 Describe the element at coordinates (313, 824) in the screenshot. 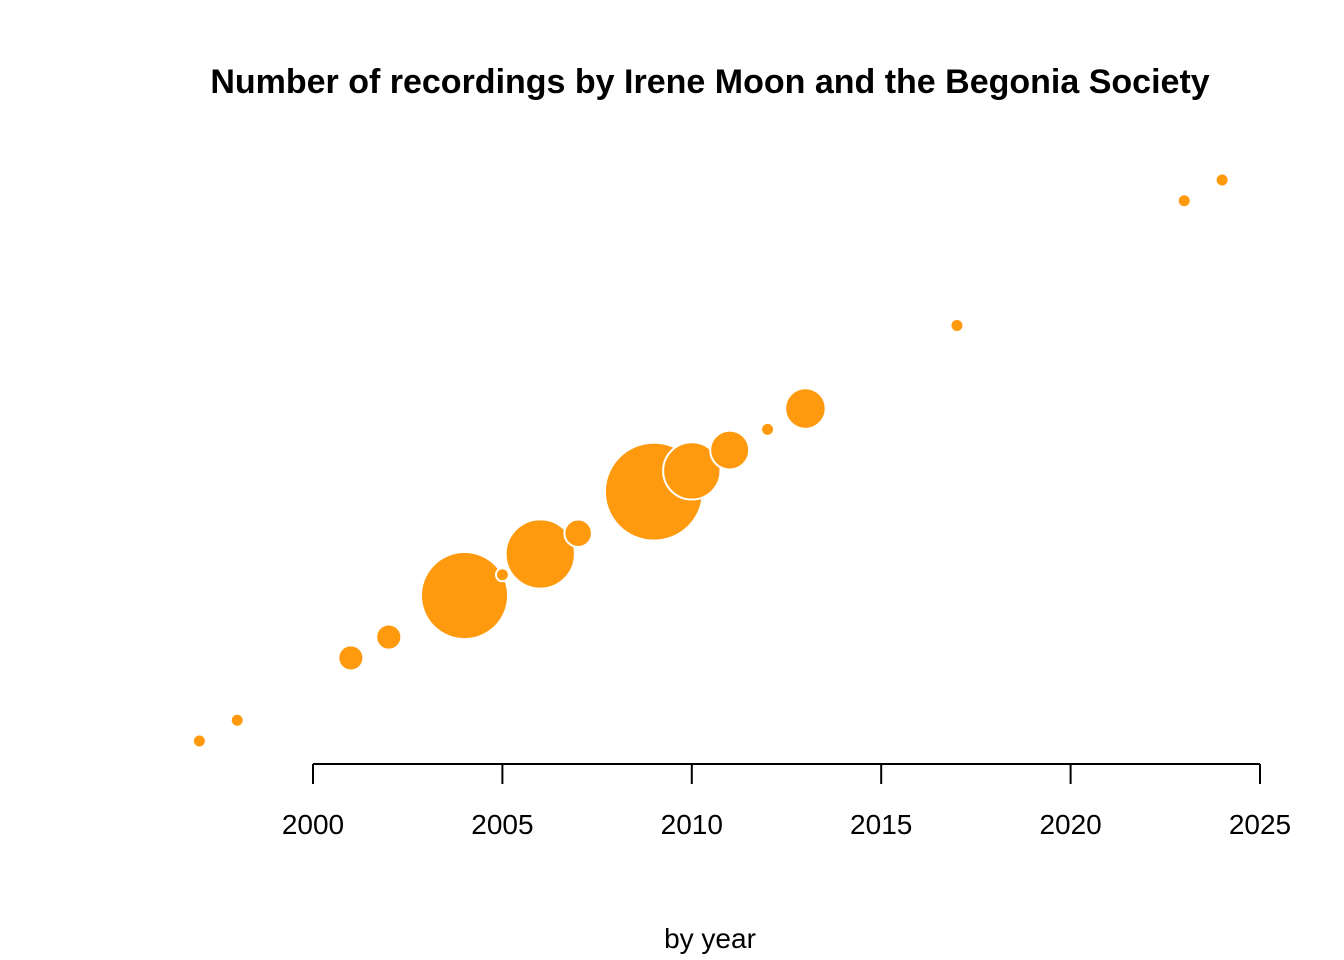

I see `x-tick-label: 2000` at that location.